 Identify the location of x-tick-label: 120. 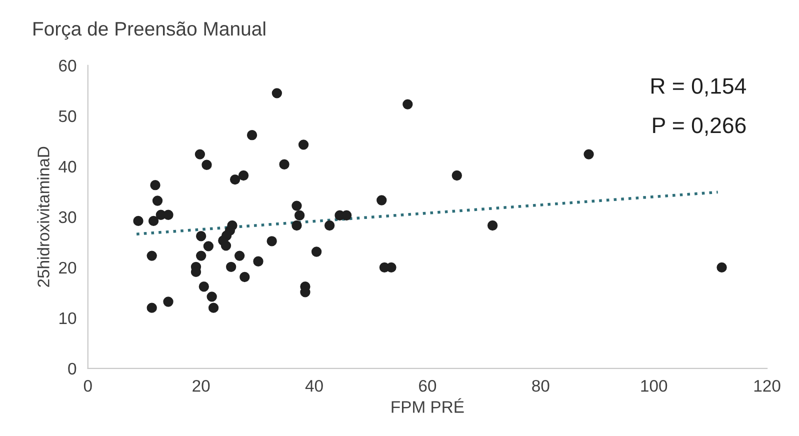
(767, 386).